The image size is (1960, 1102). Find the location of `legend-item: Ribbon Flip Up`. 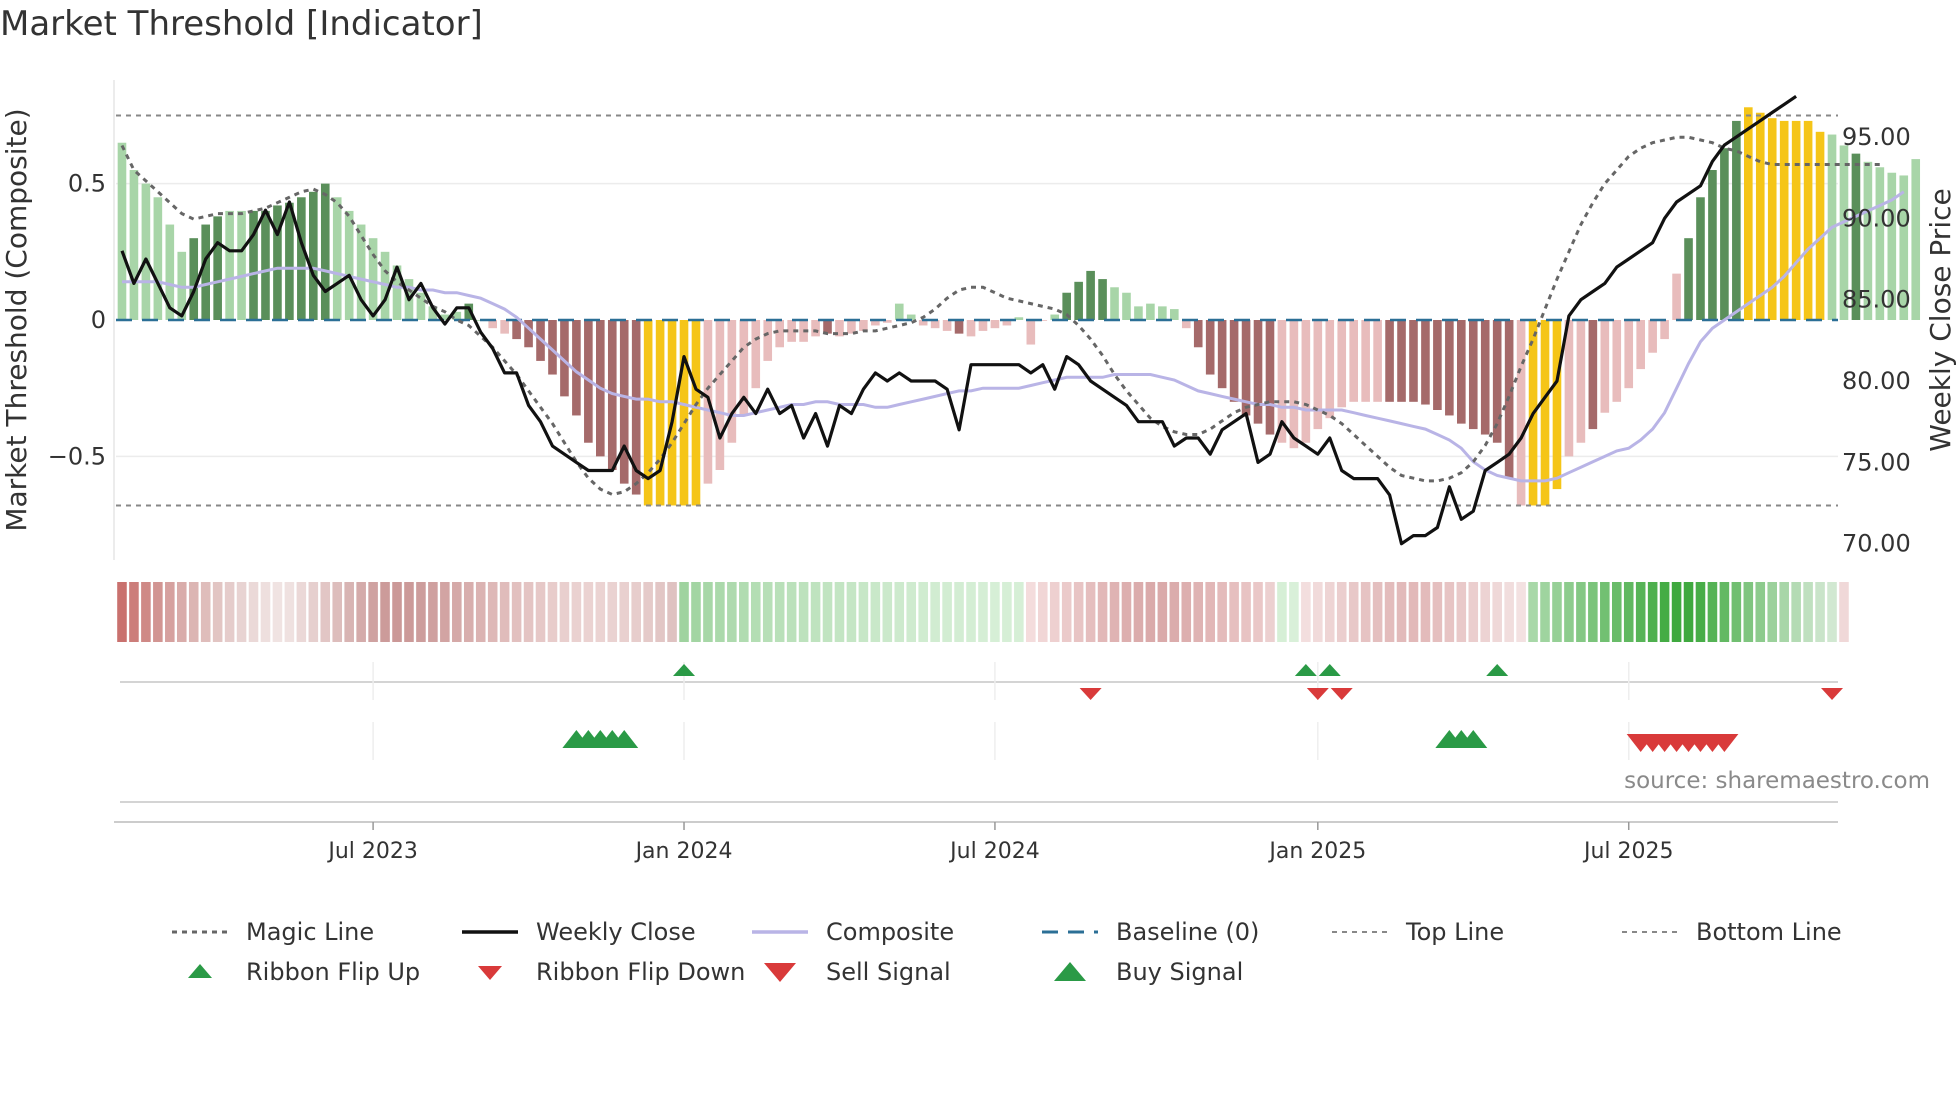

legend-item: Ribbon Flip Up is located at coordinates (315, 972).